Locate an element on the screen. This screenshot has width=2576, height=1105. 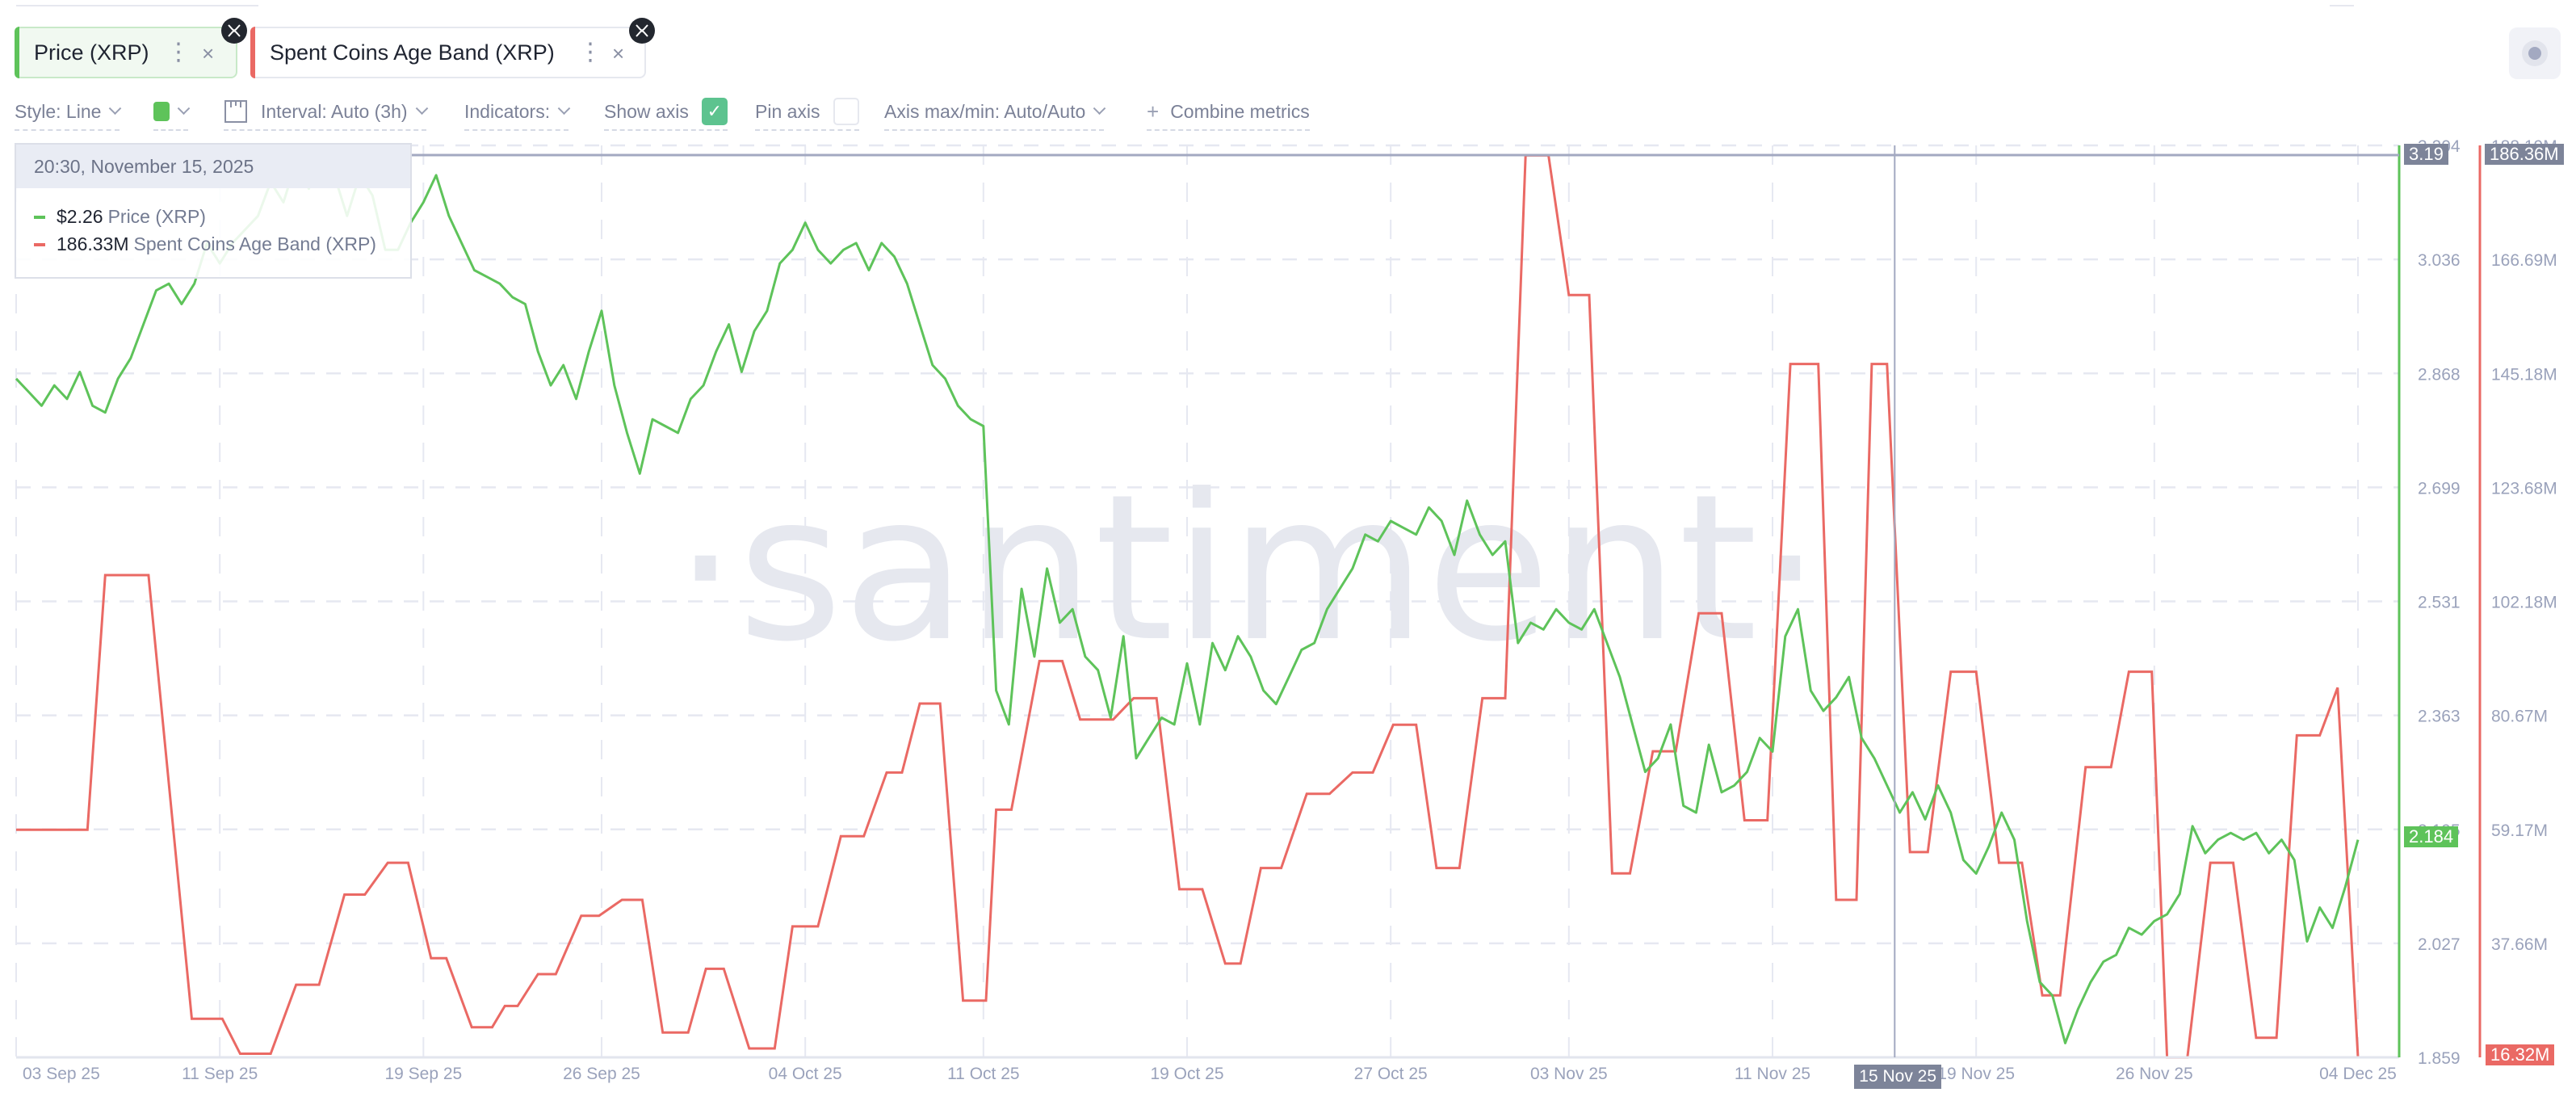
pin-axis-checkbox is located at coordinates (846, 111).